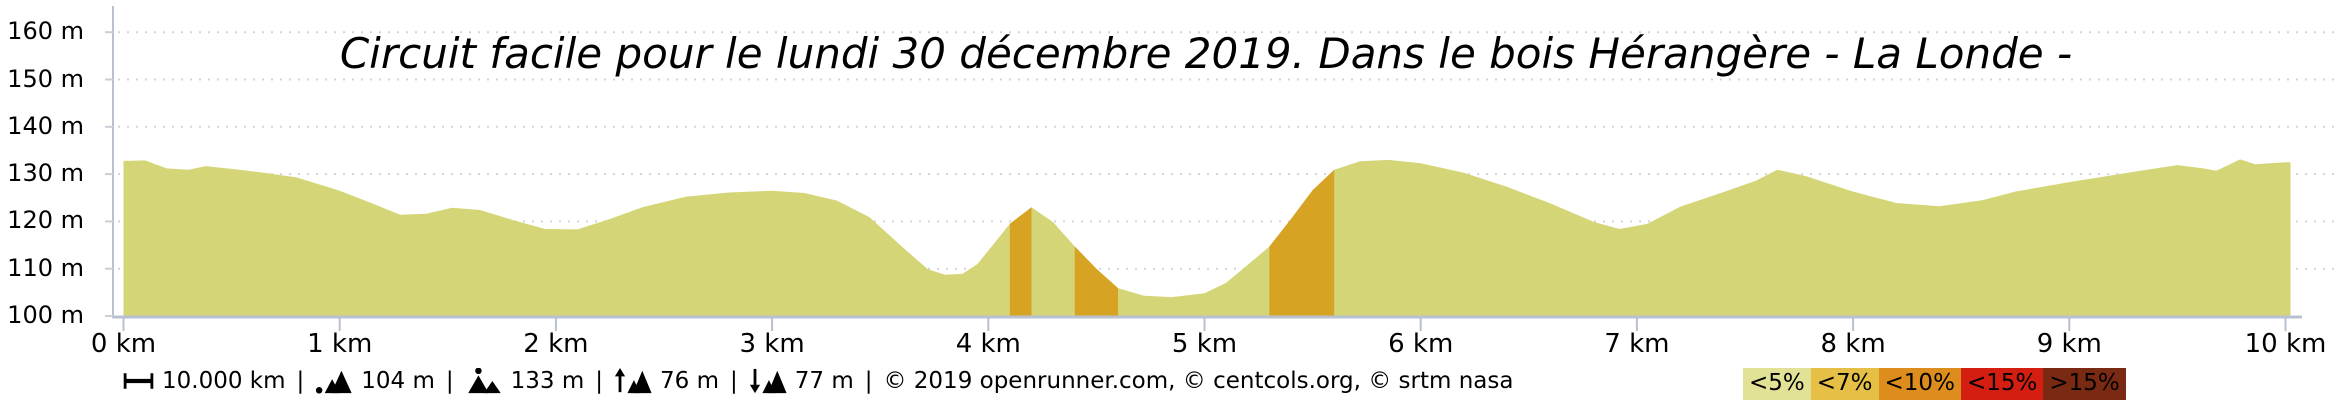  I want to click on stat-min-elevation-value: 104 m, so click(398, 381).